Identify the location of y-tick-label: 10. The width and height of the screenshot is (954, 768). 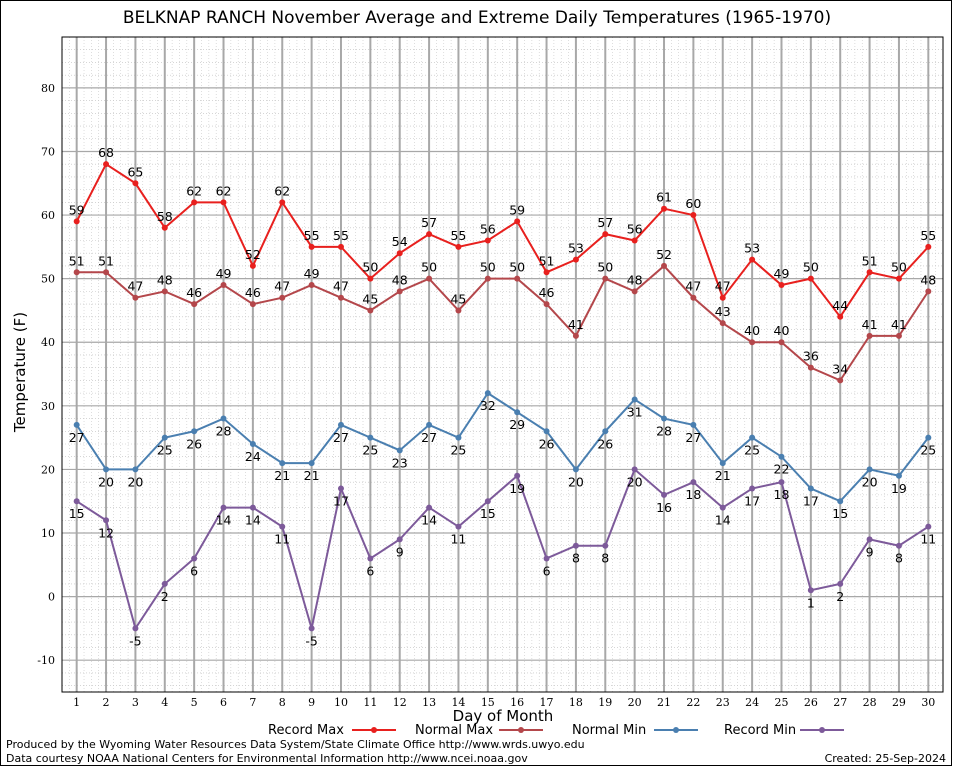
(48, 533).